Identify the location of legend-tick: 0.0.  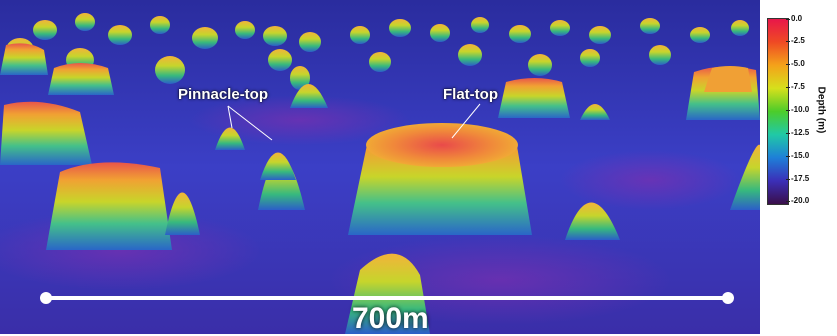
(794, 18).